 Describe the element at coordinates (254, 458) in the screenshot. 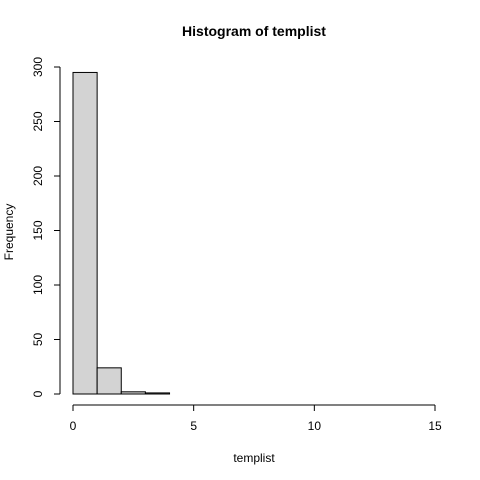

I see `x-axis-label: templist` at that location.